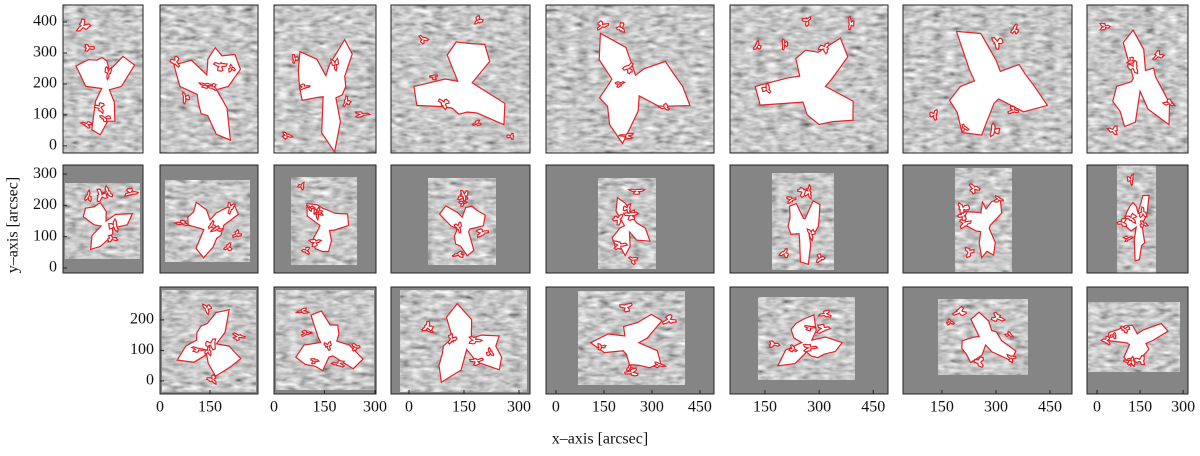 The width and height of the screenshot is (1200, 456). I want to click on y-tick-label: 200, so click(142, 319).